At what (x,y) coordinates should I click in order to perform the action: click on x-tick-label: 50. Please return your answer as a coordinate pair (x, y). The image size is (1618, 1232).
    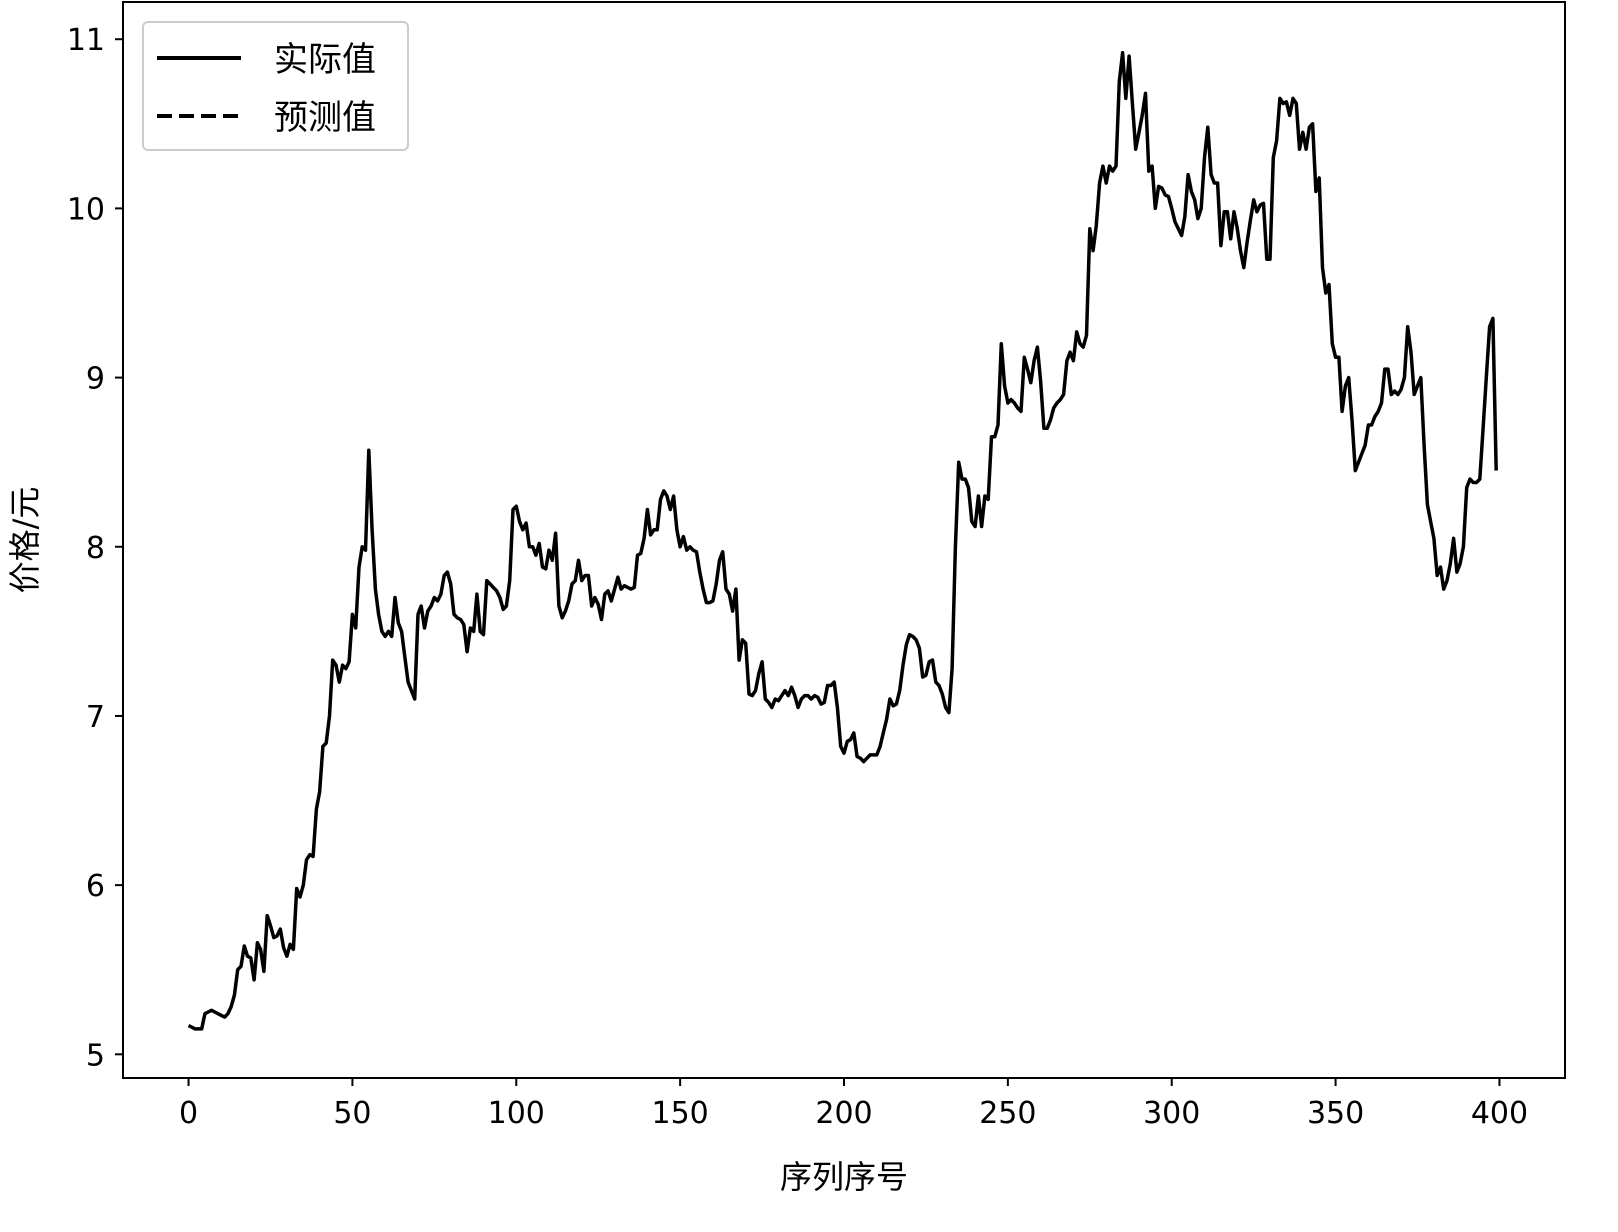
    Looking at the image, I should click on (352, 1113).